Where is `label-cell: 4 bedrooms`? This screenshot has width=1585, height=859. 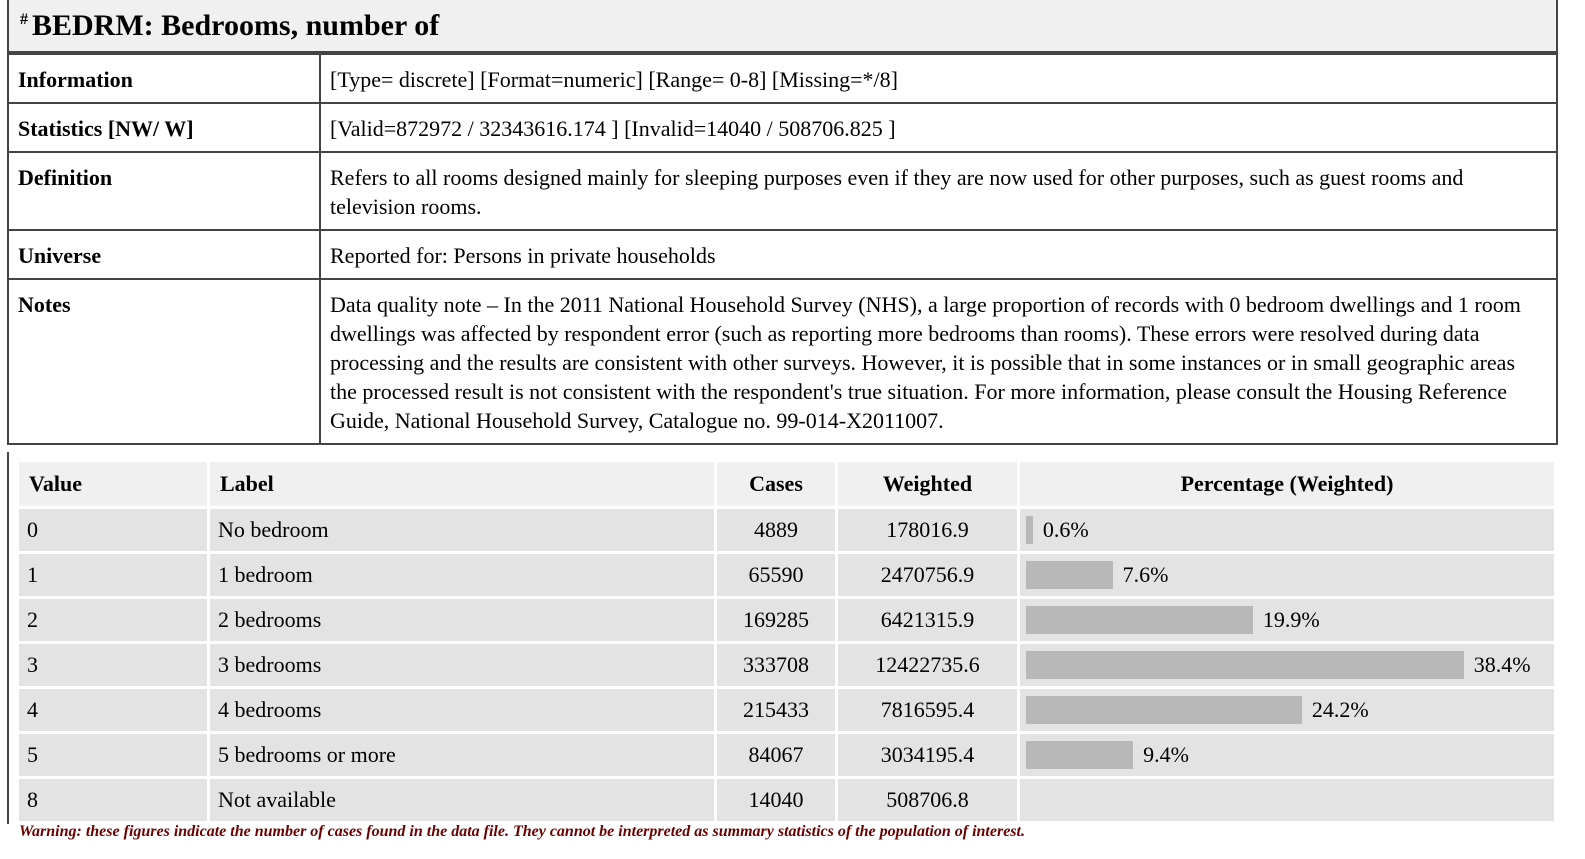
label-cell: 4 bedrooms is located at coordinates (462, 710).